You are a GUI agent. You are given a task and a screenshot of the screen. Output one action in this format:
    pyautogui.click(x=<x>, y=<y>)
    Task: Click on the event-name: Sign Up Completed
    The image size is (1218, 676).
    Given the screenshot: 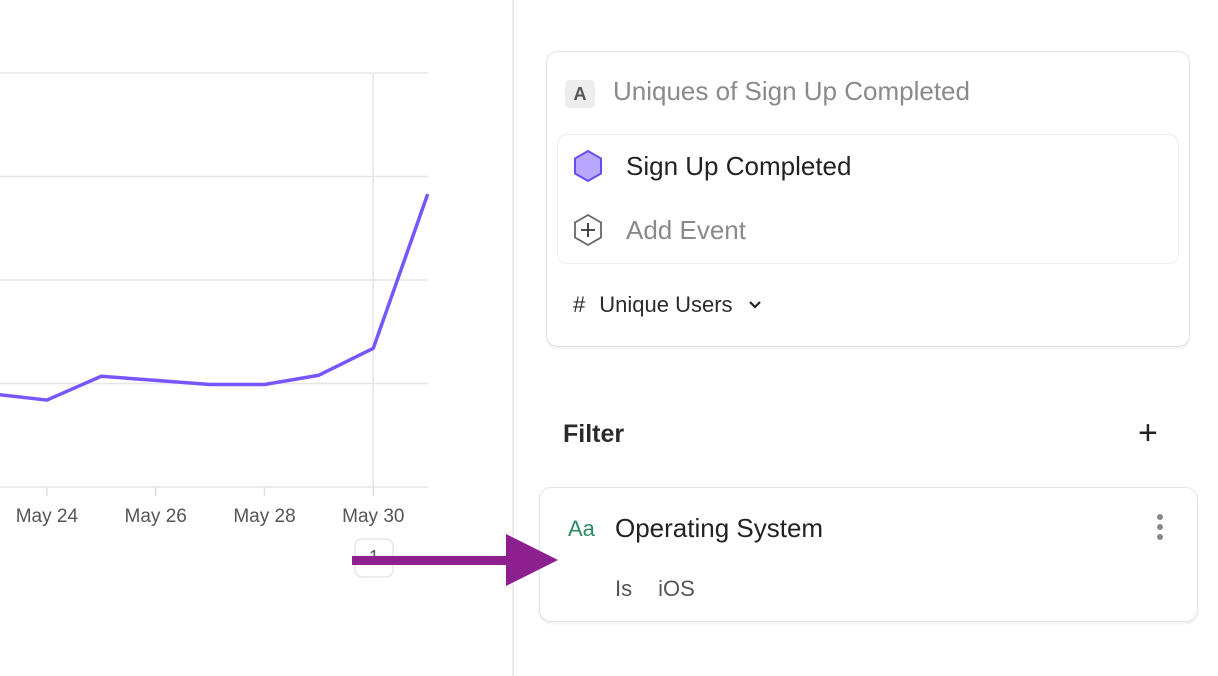 What is the action you would take?
    pyautogui.click(x=739, y=165)
    